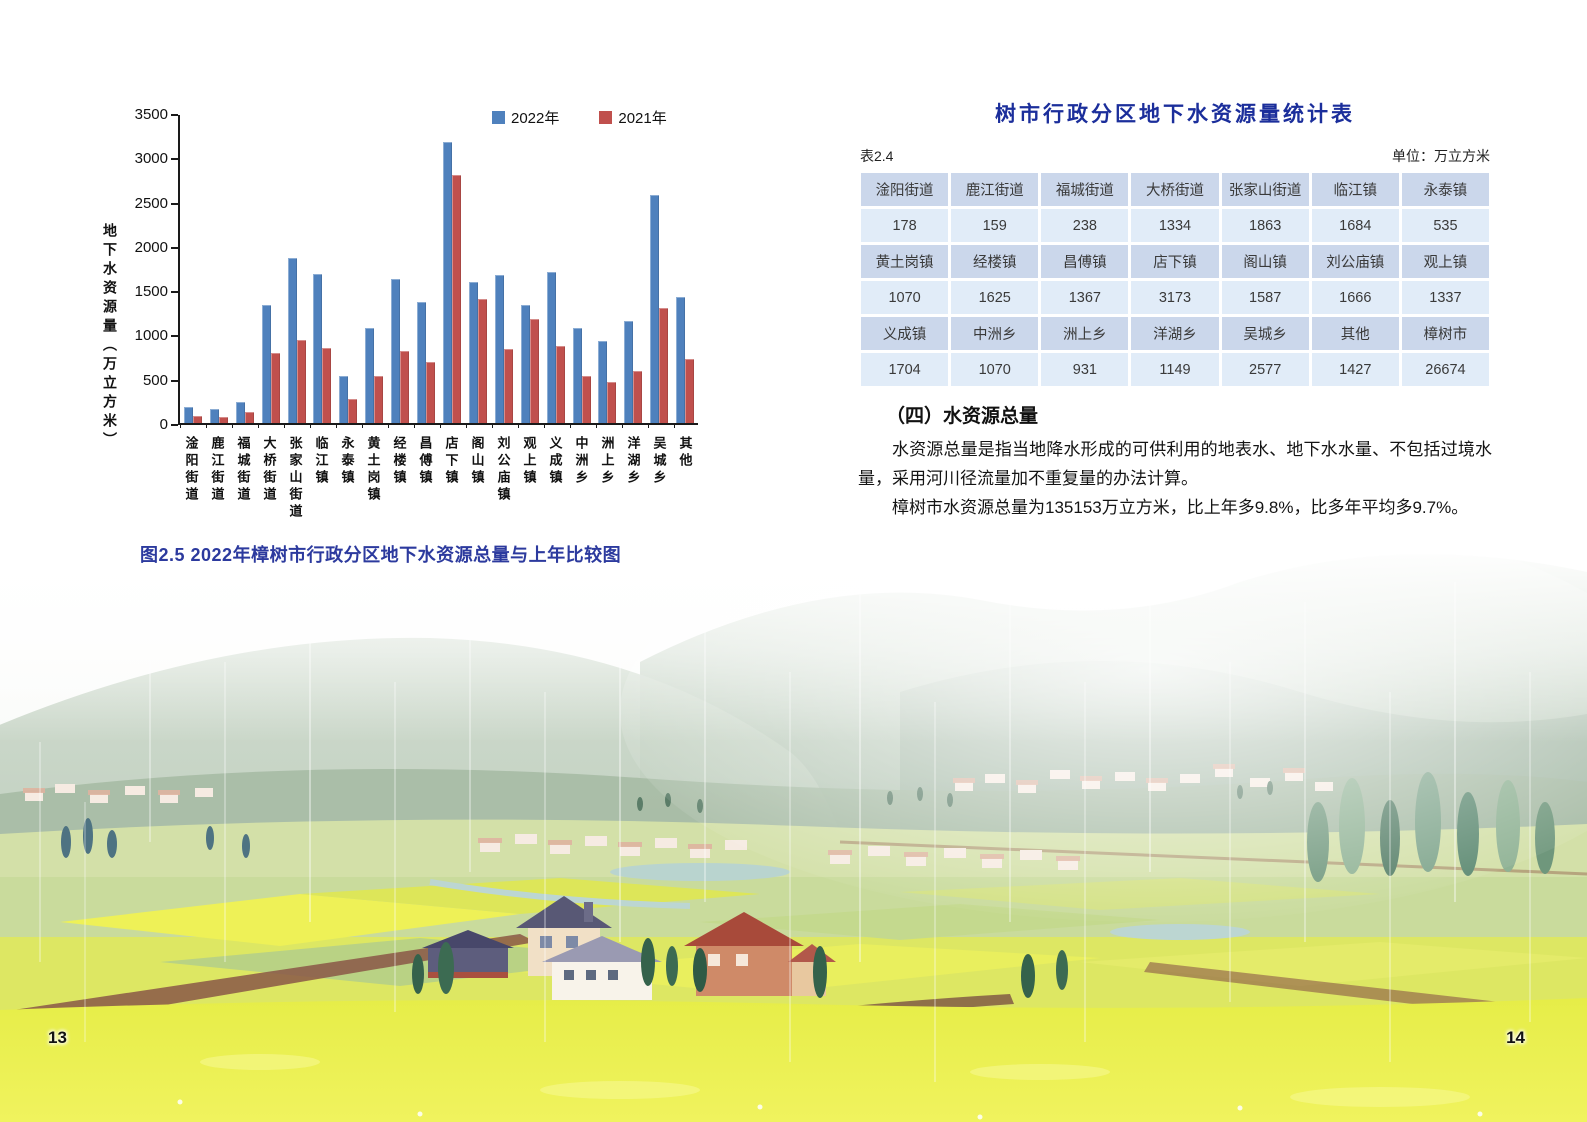 The height and width of the screenshot is (1122, 1587). What do you see at coordinates (431, 392) in the screenshot?
I see `bar-2021年-昌傅镇` at bounding box center [431, 392].